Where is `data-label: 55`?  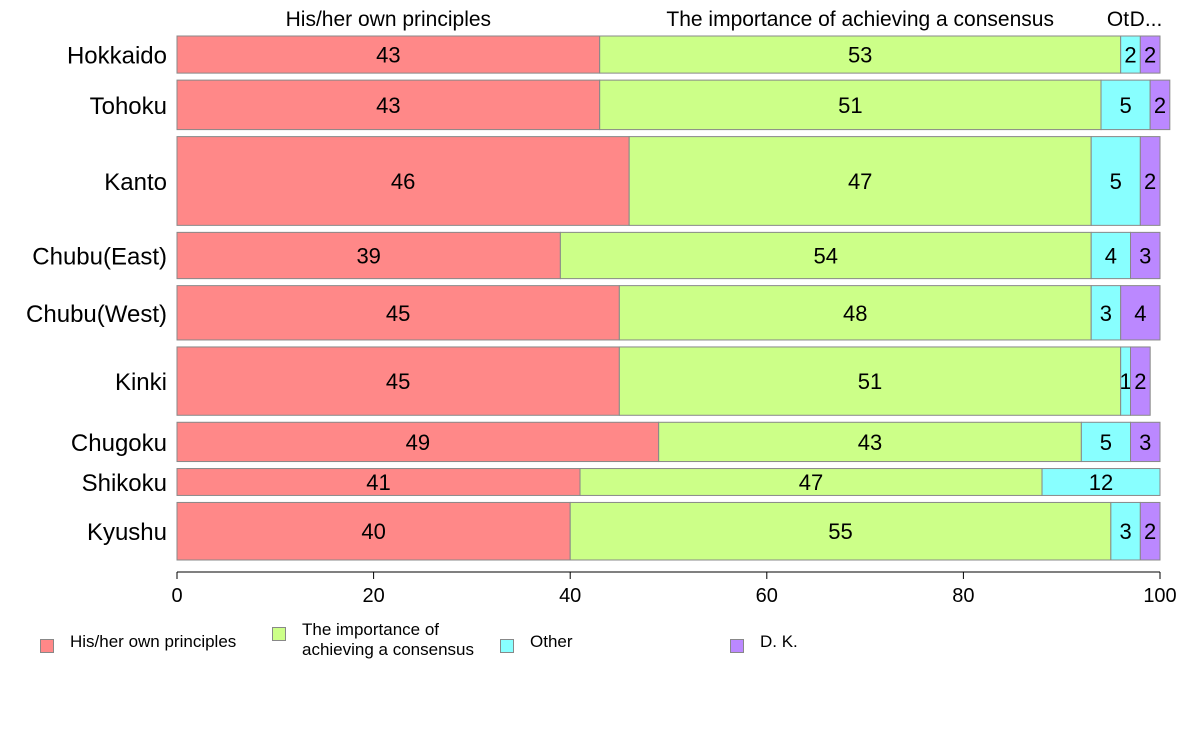
data-label: 55 is located at coordinates (840, 531).